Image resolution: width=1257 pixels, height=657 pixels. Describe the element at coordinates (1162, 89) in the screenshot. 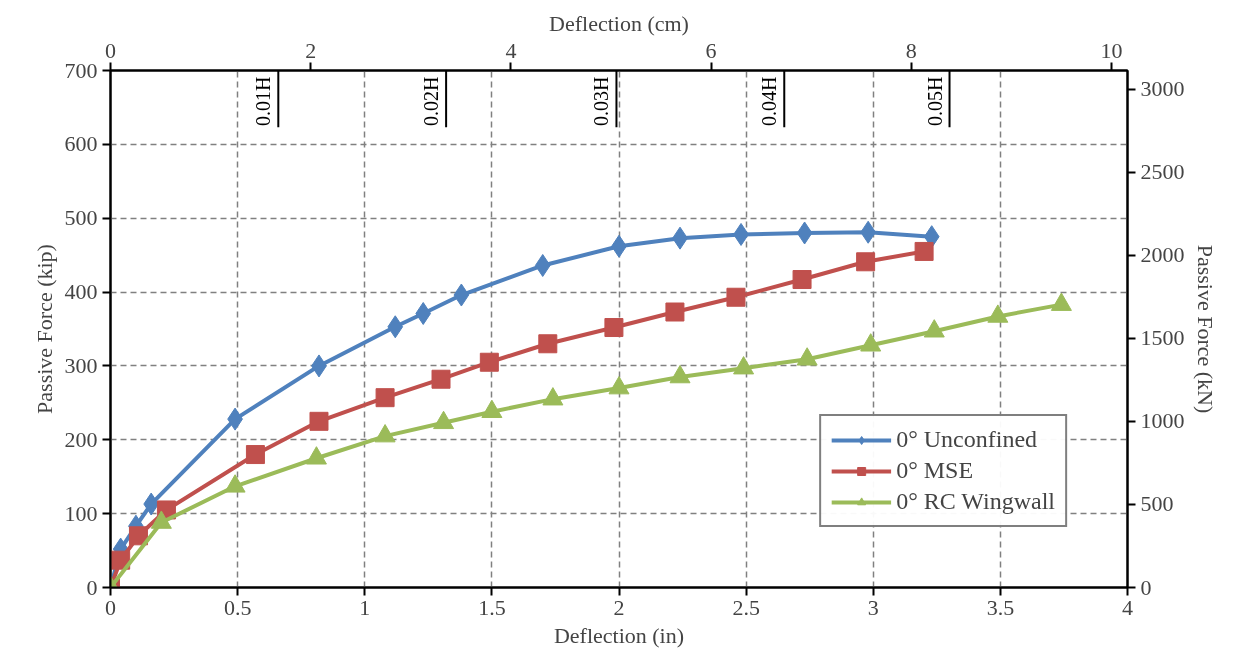

I see `y2-tick-label: 3000` at that location.